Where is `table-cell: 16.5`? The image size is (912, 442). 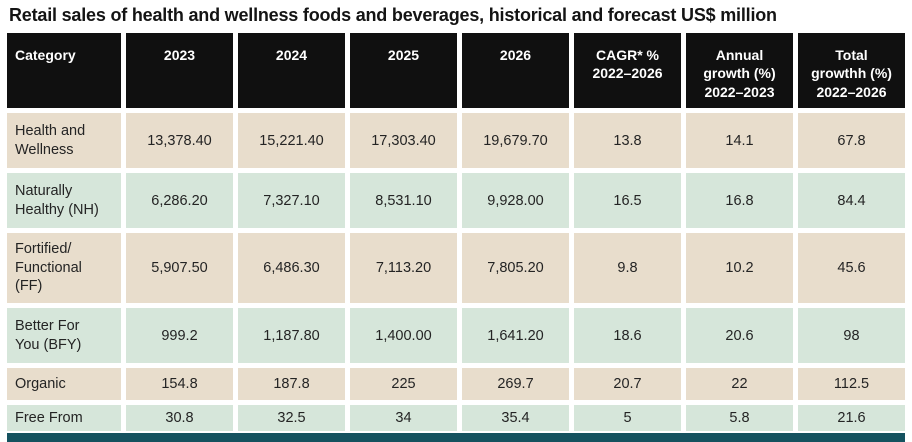 table-cell: 16.5 is located at coordinates (627, 200).